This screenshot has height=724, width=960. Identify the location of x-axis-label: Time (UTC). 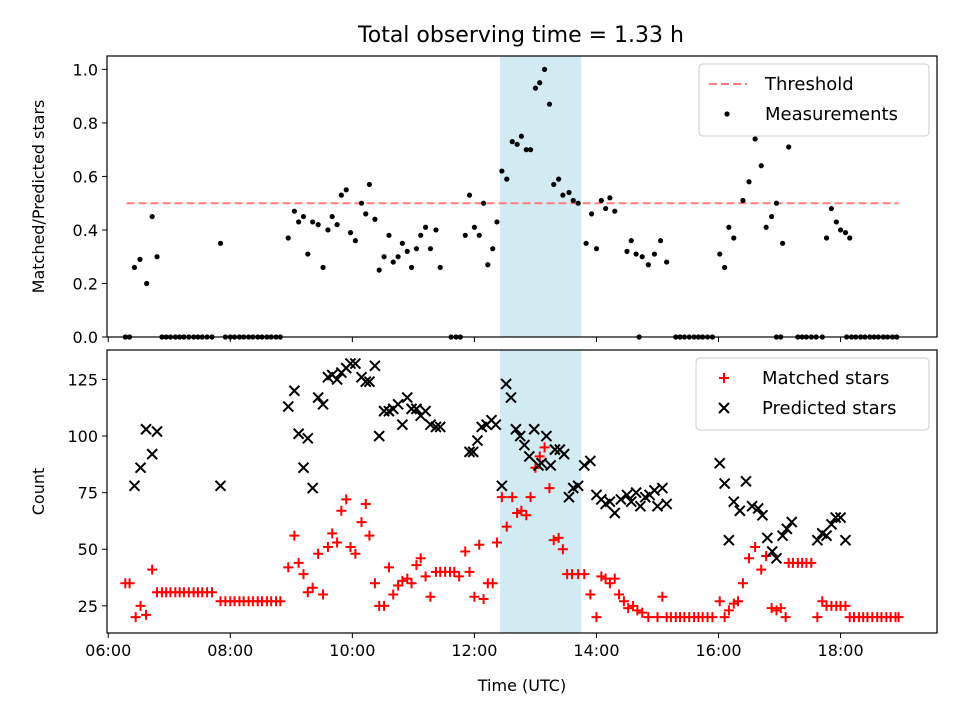
(521, 685).